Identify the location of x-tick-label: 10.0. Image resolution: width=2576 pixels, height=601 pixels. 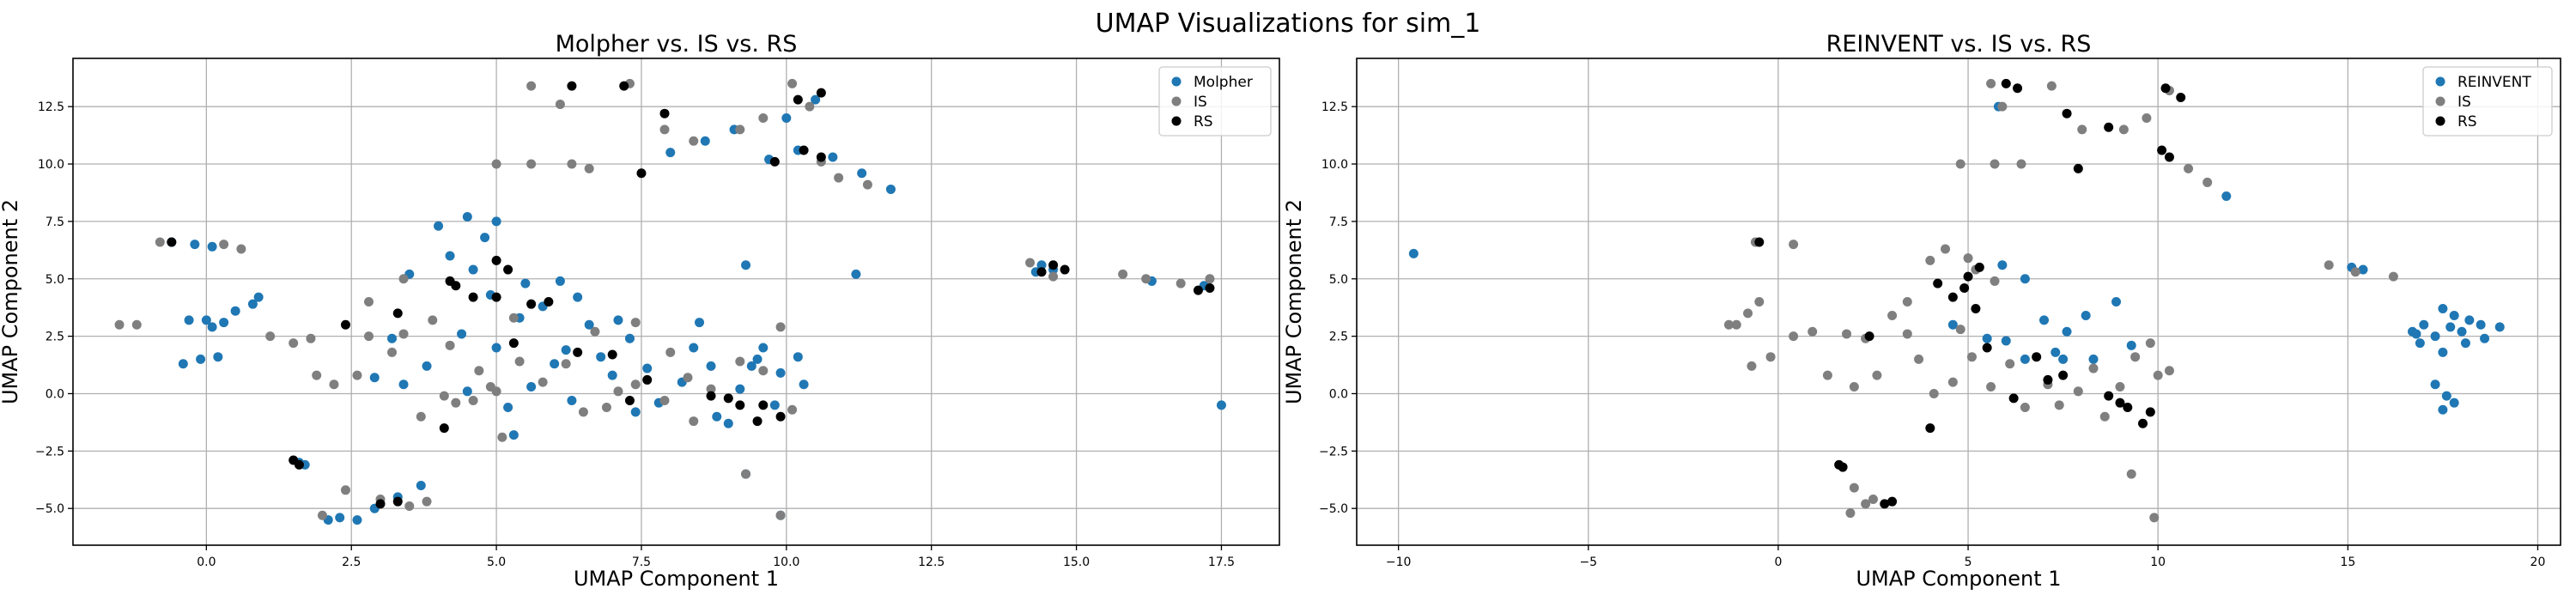
(786, 562).